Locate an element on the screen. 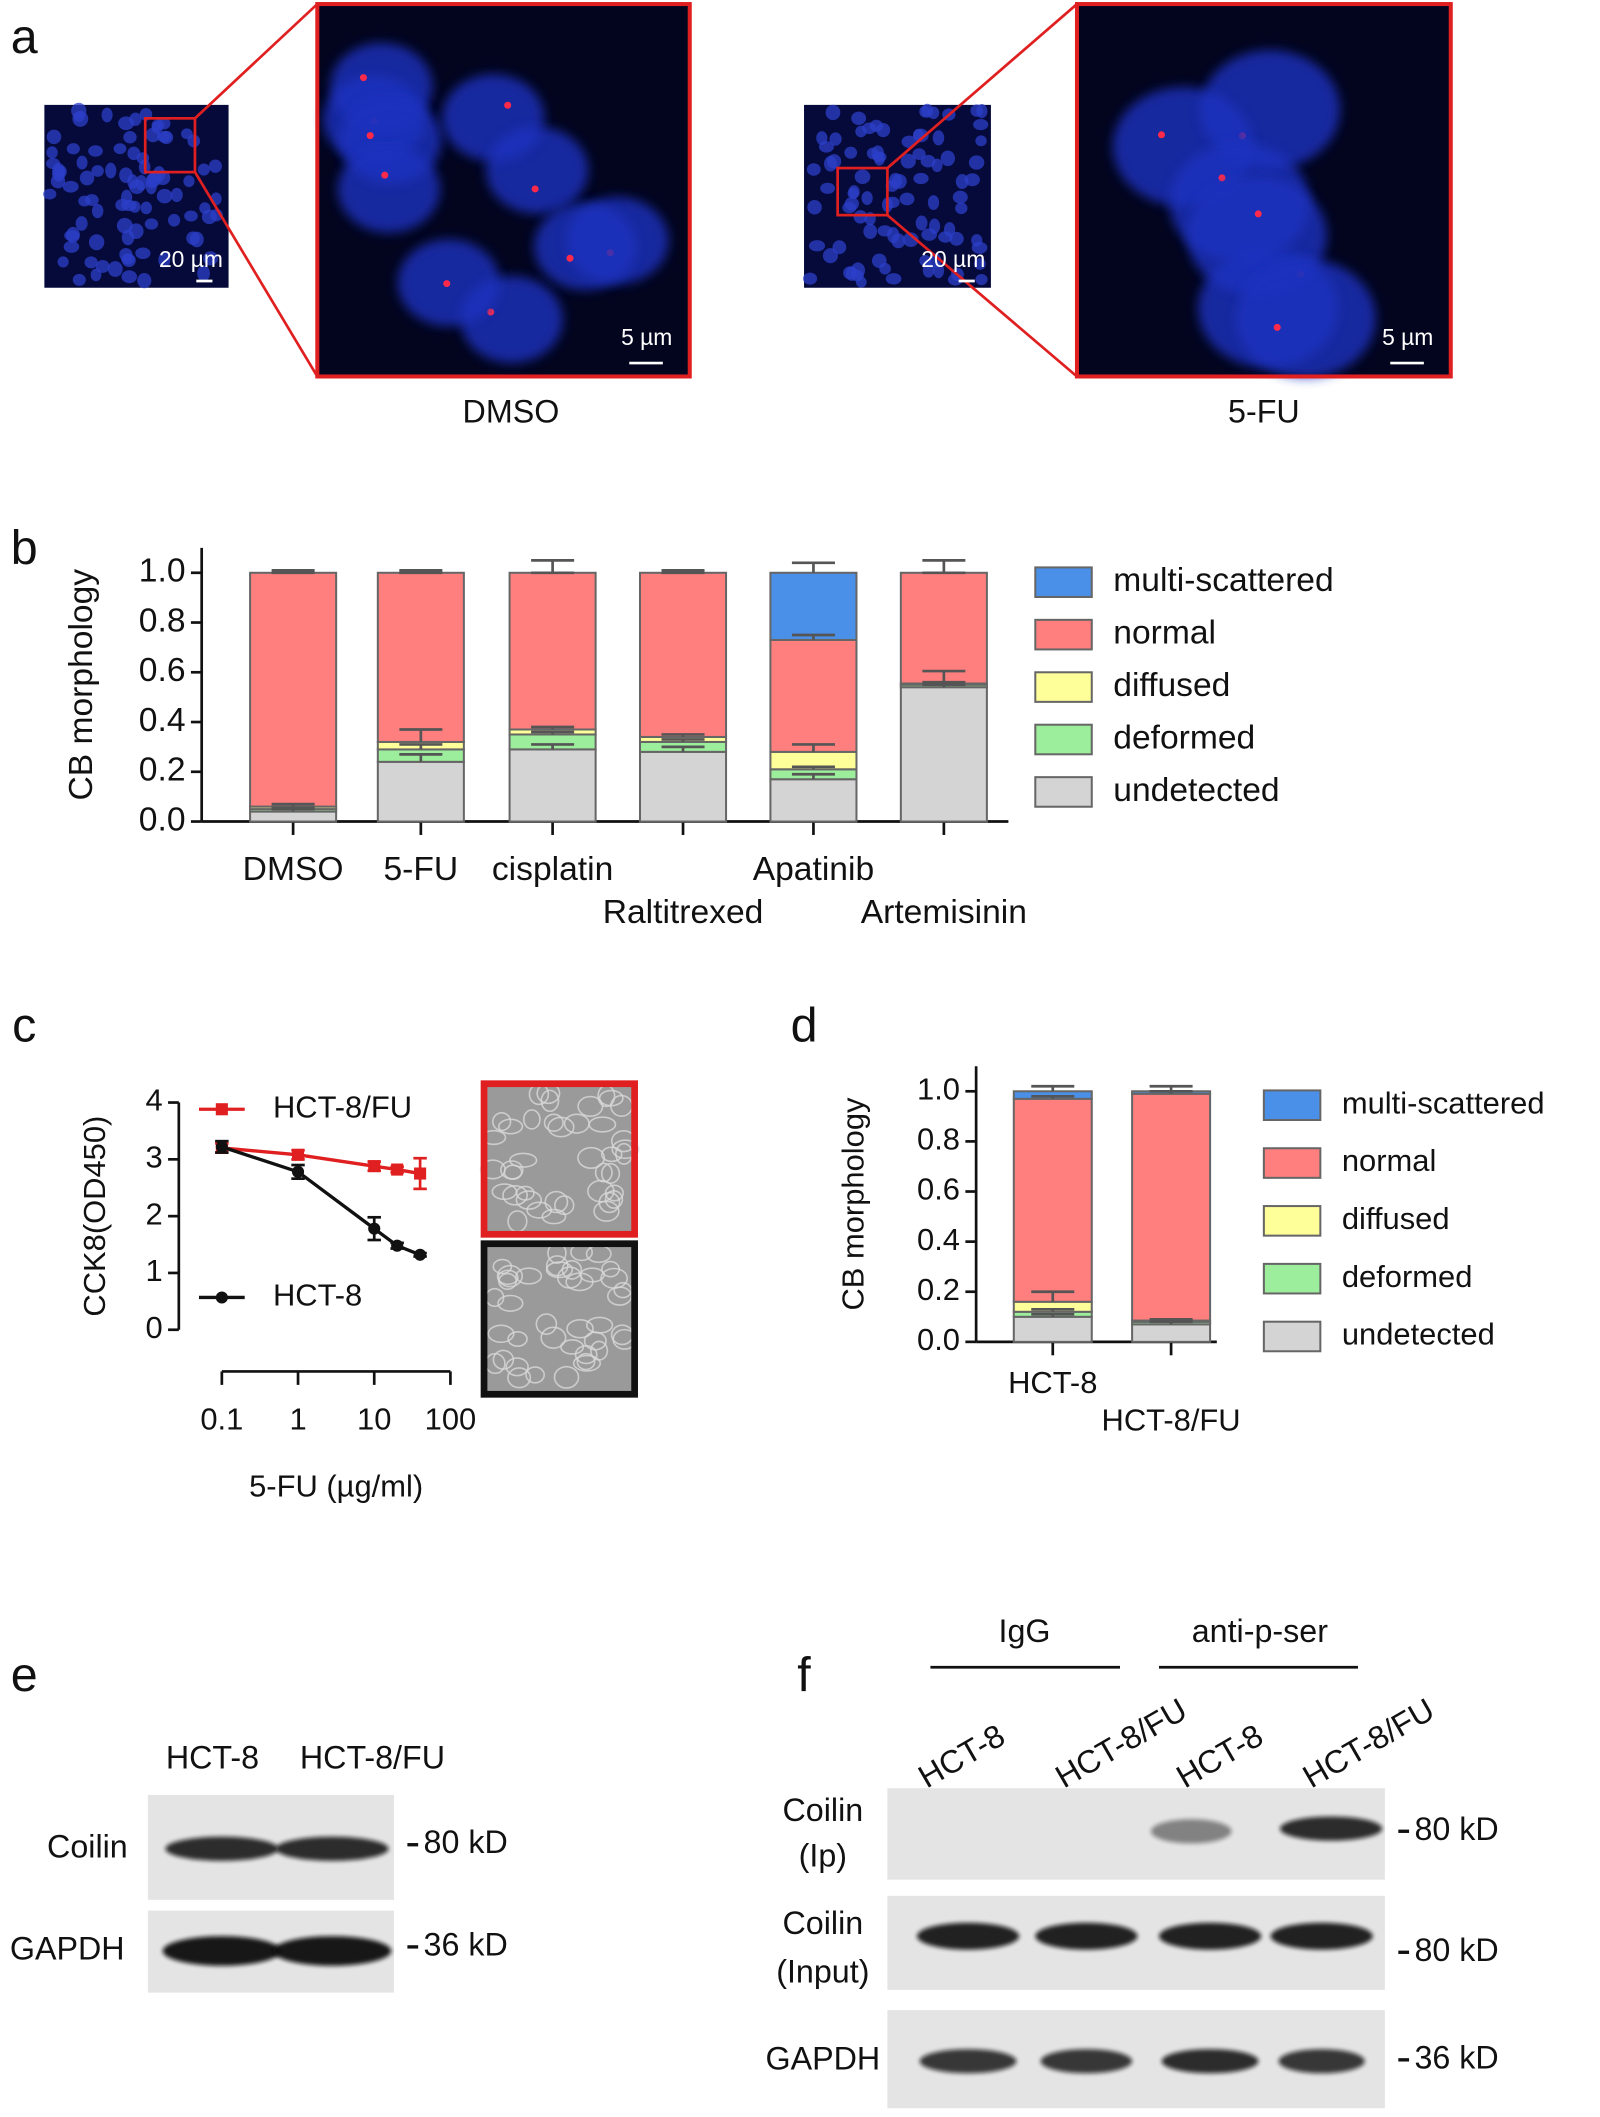  scale-label: 20 µm is located at coordinates (191, 259).